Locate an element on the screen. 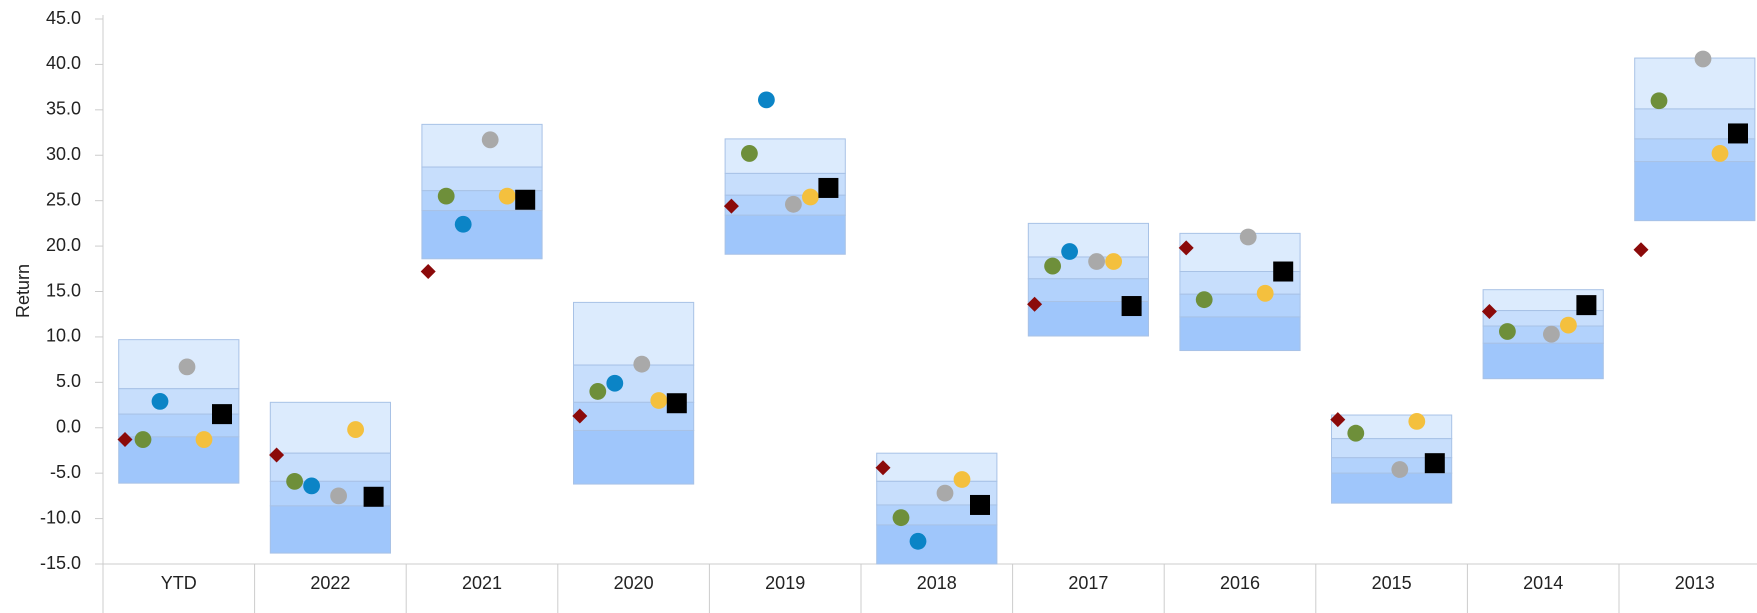 This screenshot has width=1757, height=613. x-tick-label: 2015 is located at coordinates (1392, 583).